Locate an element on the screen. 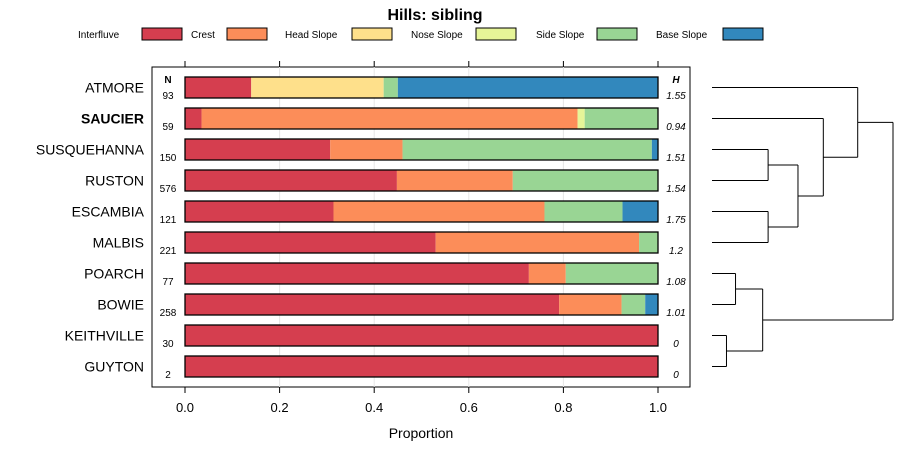 The width and height of the screenshot is (900, 460). n-value: 93 is located at coordinates (168, 96).